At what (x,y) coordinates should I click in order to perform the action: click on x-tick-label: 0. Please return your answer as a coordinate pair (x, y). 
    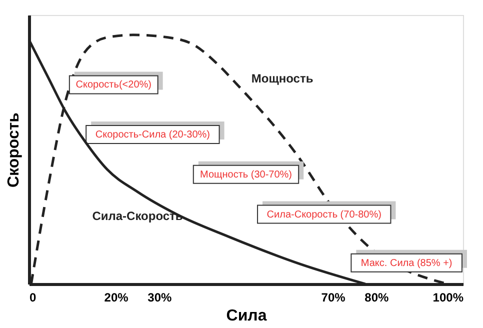
    Looking at the image, I should click on (33, 297).